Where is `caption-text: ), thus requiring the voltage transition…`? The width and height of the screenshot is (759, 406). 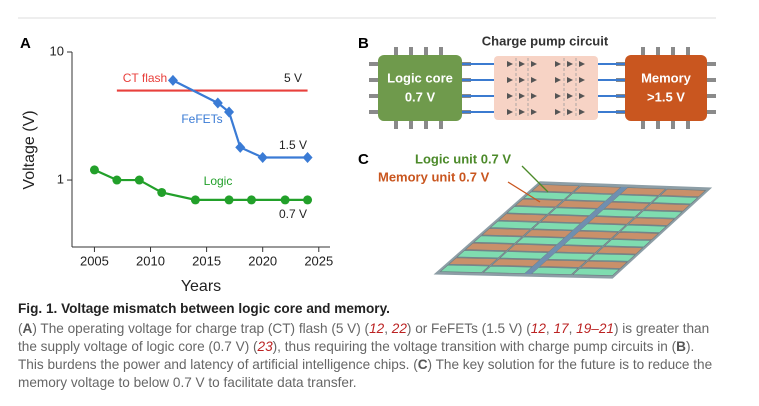
caption-text: ), thus requiring the voltage transition… is located at coordinates (474, 346).